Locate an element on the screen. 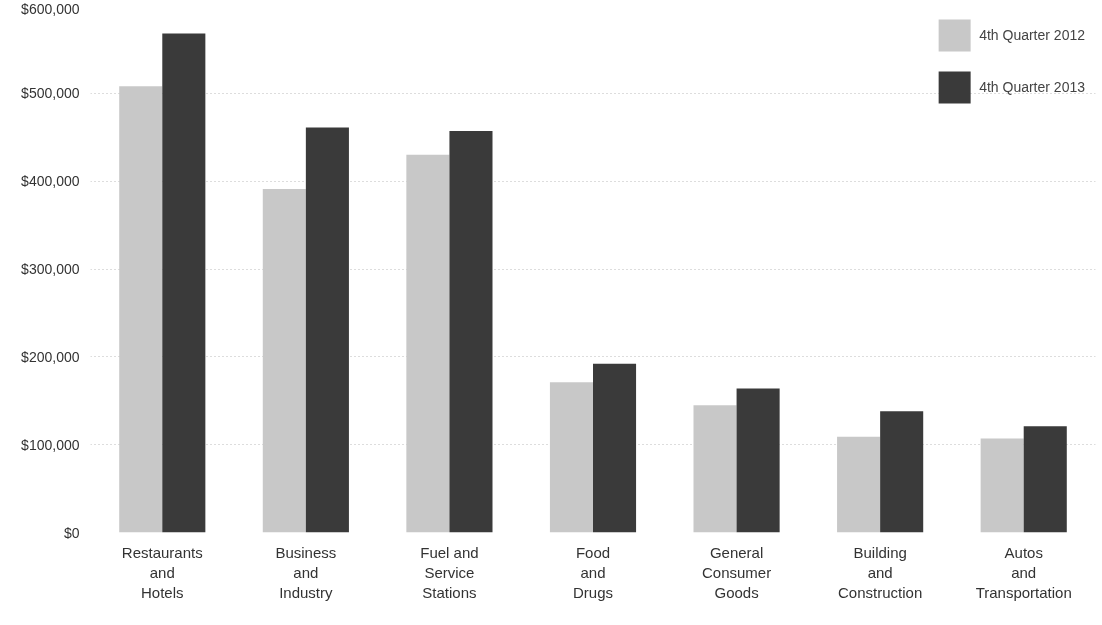 The image size is (1102, 625). y-tick-label: $0 is located at coordinates (71, 532).